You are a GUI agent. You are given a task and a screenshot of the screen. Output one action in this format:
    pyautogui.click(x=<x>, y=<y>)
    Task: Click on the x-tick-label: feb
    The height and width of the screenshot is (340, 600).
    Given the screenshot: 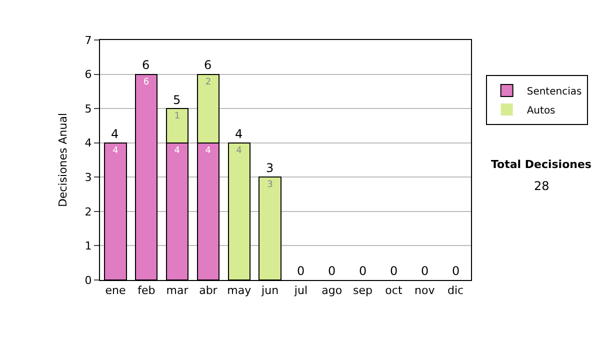 What is the action you would take?
    pyautogui.click(x=147, y=291)
    